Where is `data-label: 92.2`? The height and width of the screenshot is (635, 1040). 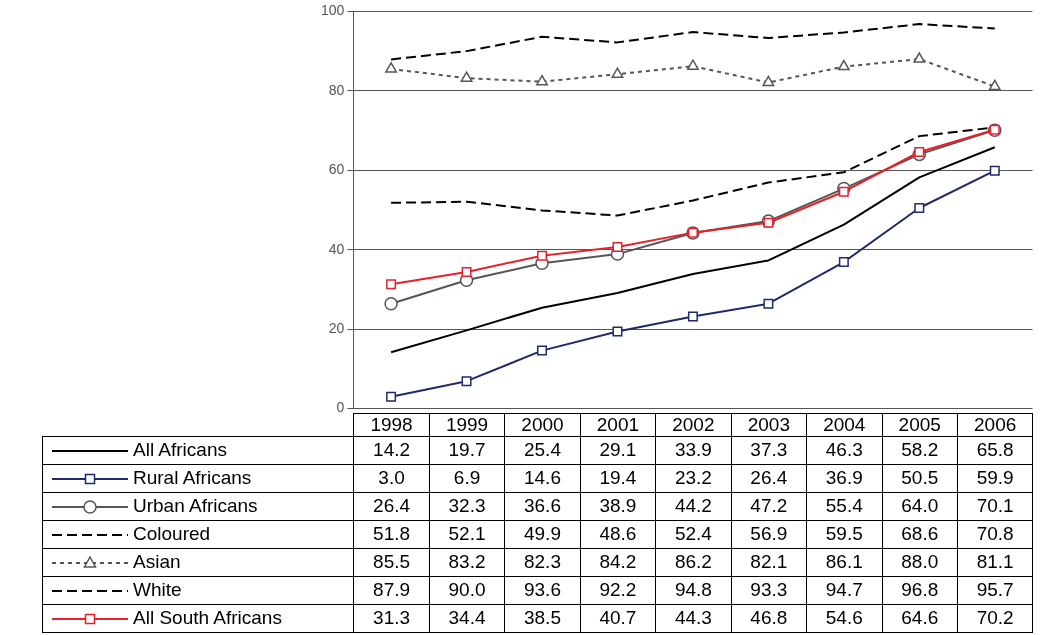
data-label: 92.2 is located at coordinates (618, 590).